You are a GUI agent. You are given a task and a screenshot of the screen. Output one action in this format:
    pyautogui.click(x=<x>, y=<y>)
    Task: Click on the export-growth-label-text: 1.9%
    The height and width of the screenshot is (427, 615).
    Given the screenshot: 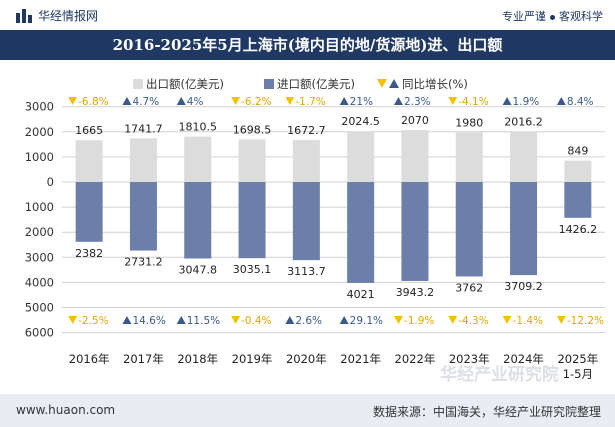 What is the action you would take?
    pyautogui.click(x=526, y=102)
    